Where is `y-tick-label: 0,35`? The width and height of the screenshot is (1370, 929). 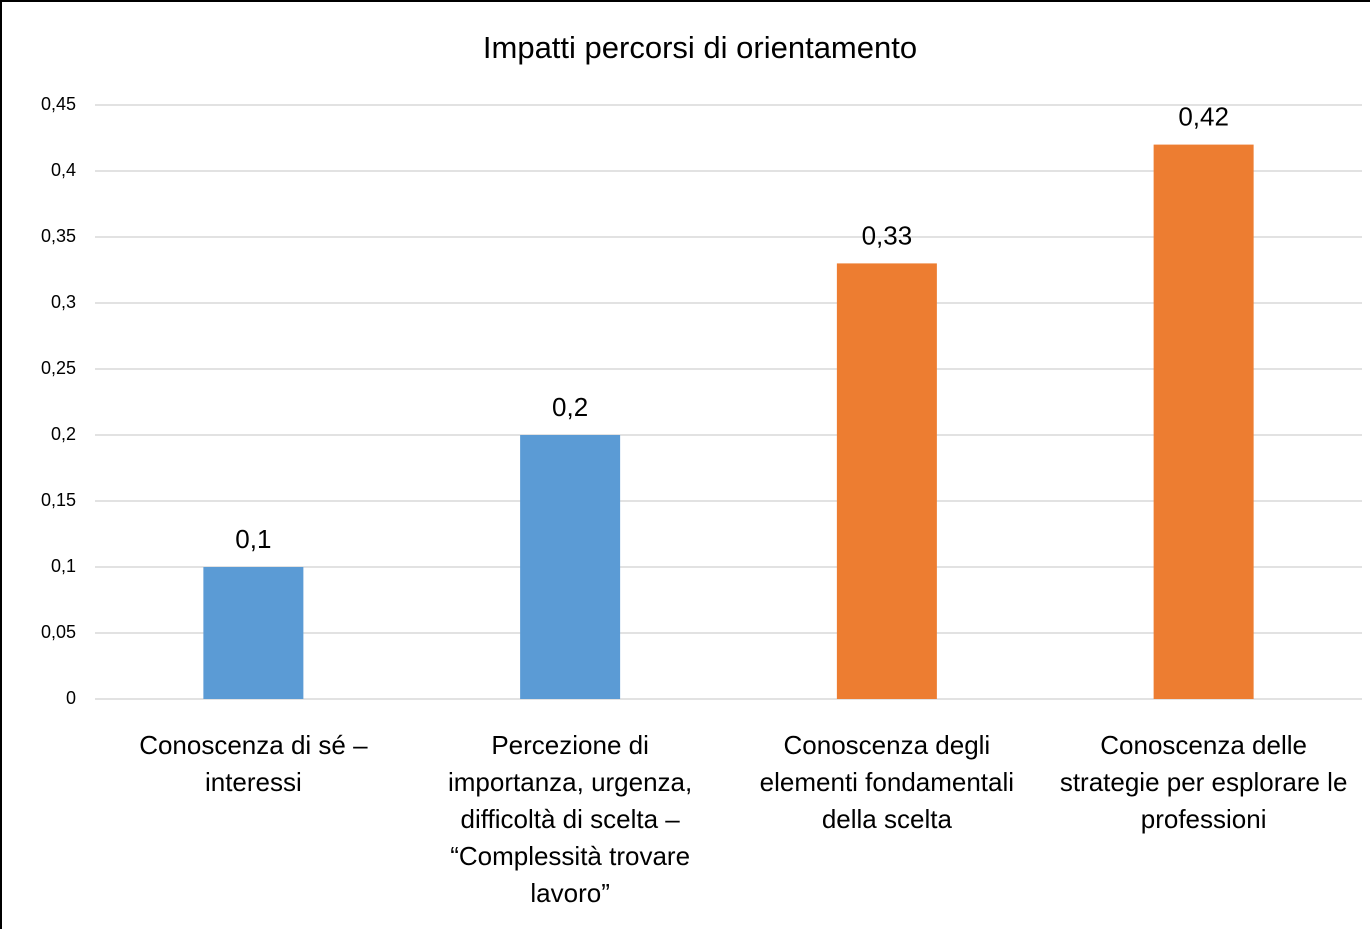
y-tick-label: 0,35 is located at coordinates (58, 236).